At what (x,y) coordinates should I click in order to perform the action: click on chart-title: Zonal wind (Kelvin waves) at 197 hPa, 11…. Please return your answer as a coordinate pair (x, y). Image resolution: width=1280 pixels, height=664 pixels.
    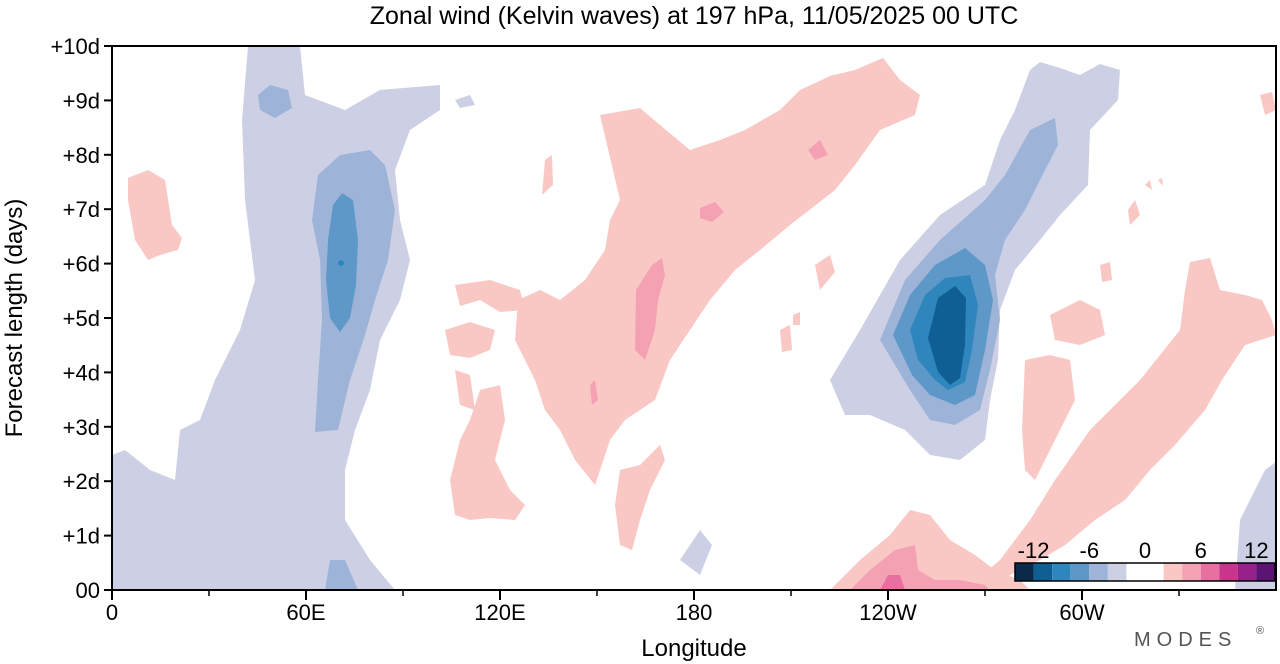
    Looking at the image, I should click on (694, 16).